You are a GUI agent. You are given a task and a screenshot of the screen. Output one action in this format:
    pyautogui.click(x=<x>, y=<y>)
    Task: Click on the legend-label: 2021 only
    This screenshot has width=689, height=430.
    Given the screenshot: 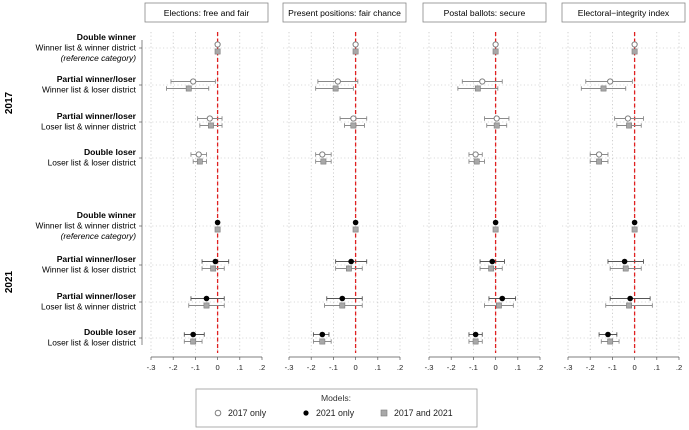 What is the action you would take?
    pyautogui.click(x=335, y=413)
    